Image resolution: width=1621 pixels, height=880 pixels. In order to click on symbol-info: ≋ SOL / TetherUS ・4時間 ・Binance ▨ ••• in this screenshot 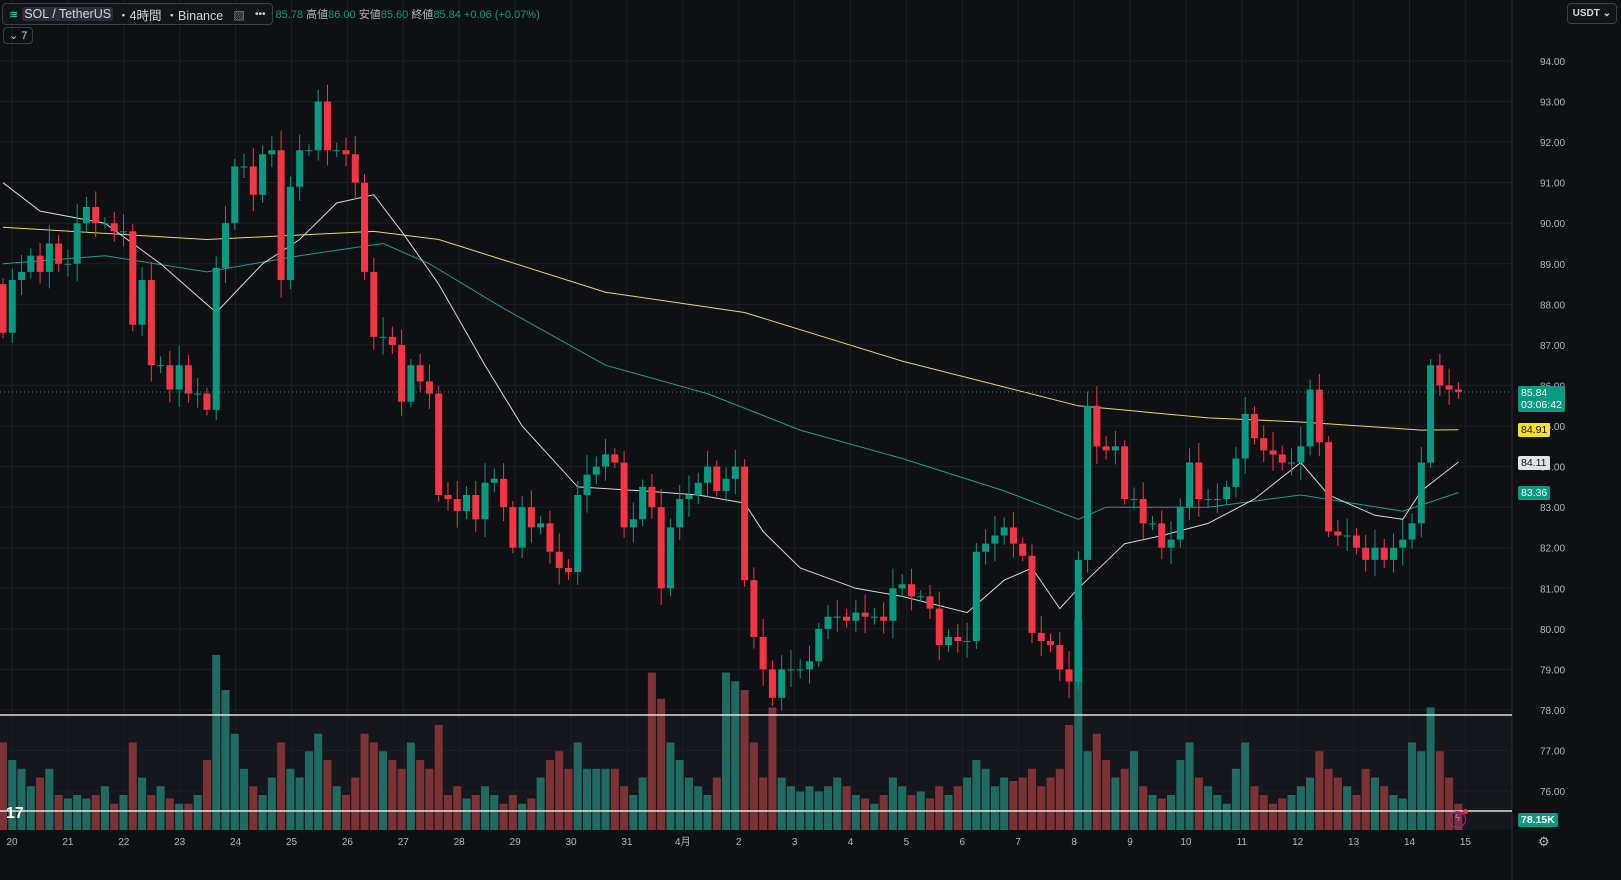, I will do `click(137, 14)`.